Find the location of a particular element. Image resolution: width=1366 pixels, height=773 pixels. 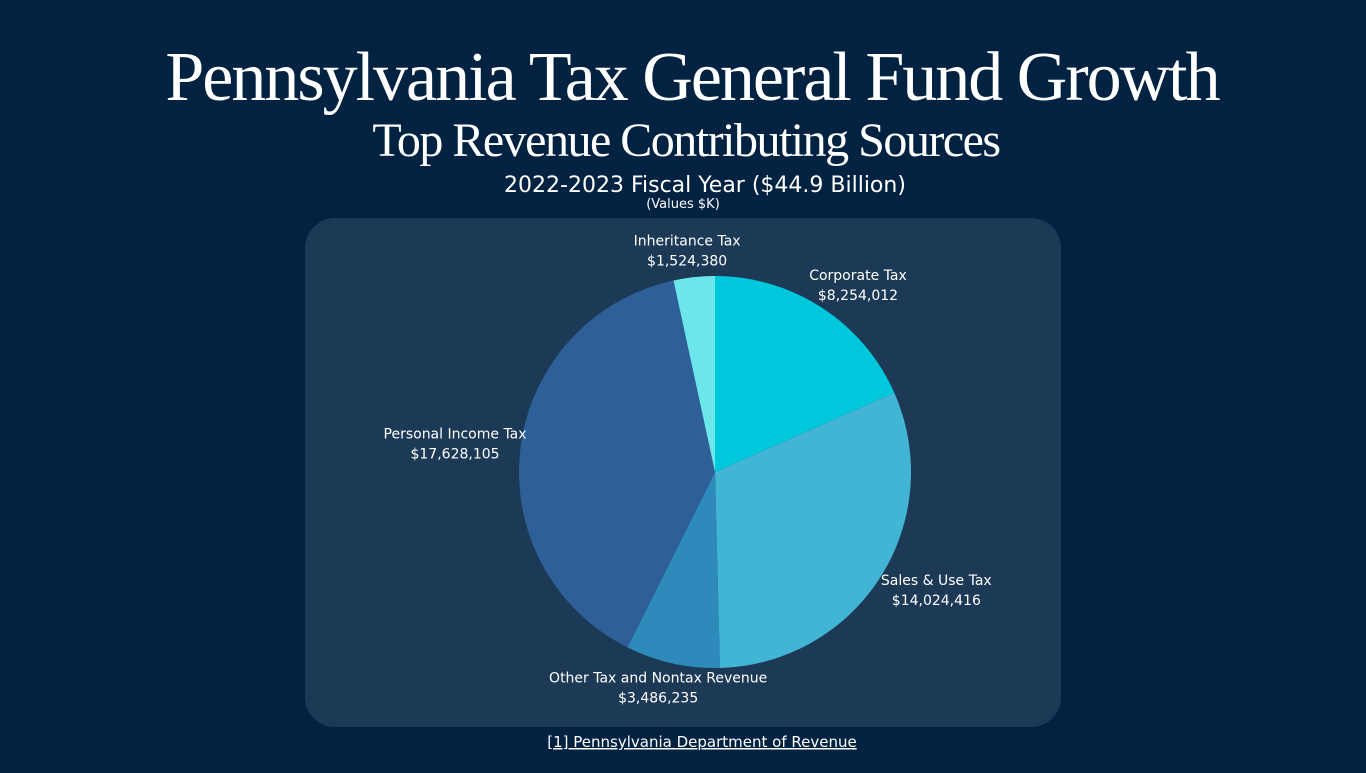

units-note: (Values $K) is located at coordinates (683, 204).